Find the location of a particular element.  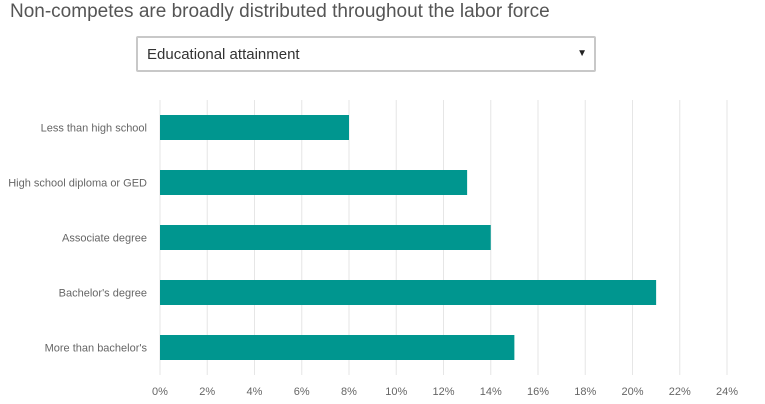

x-tick-label: 24% is located at coordinates (727, 392).